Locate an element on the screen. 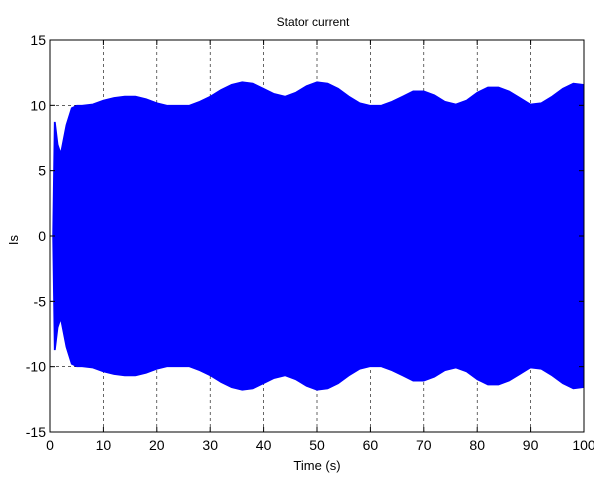  y-tick-label-5: 10 is located at coordinates (38, 105).